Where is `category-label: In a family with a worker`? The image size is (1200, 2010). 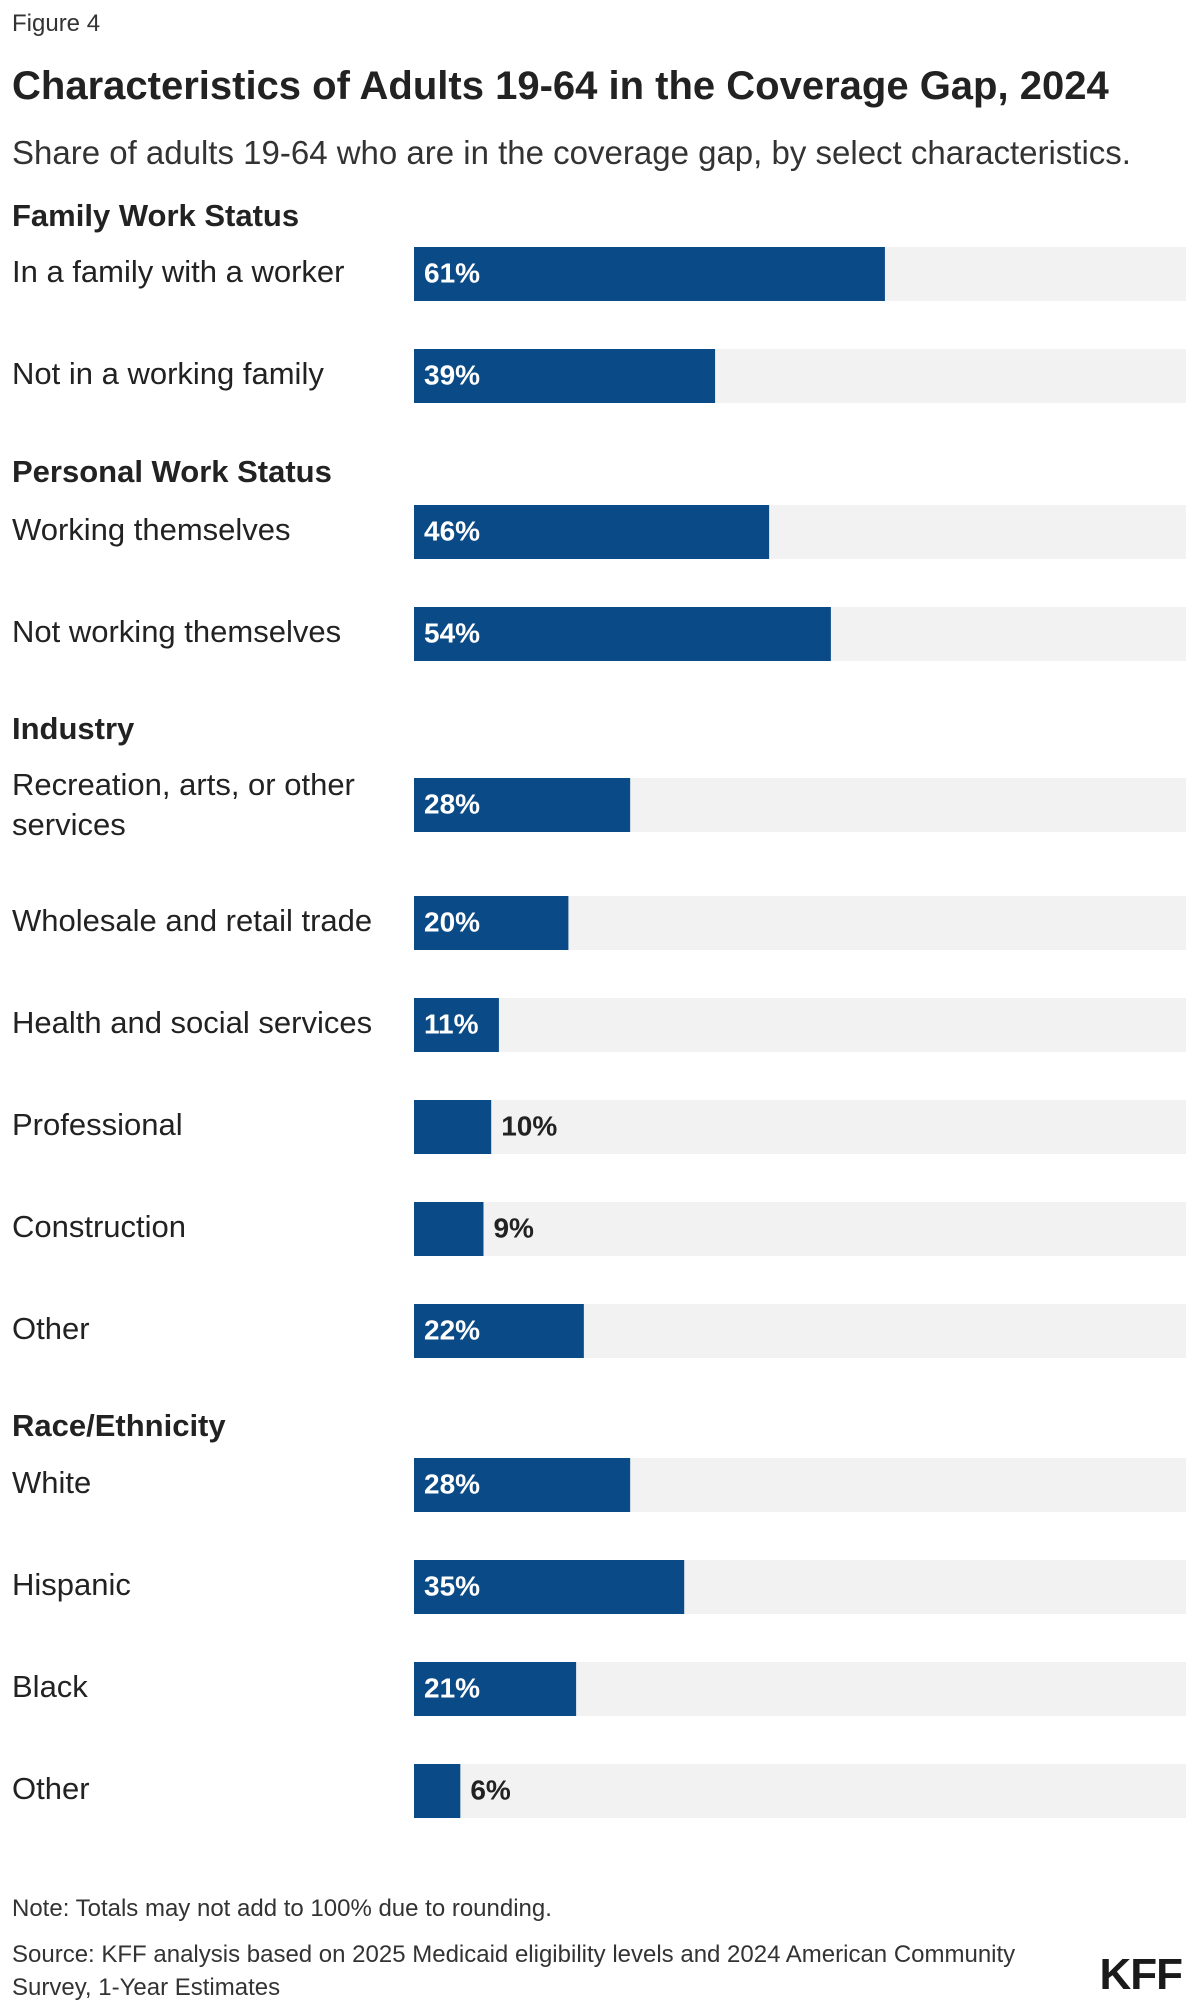 category-label: In a family with a worker is located at coordinates (178, 271).